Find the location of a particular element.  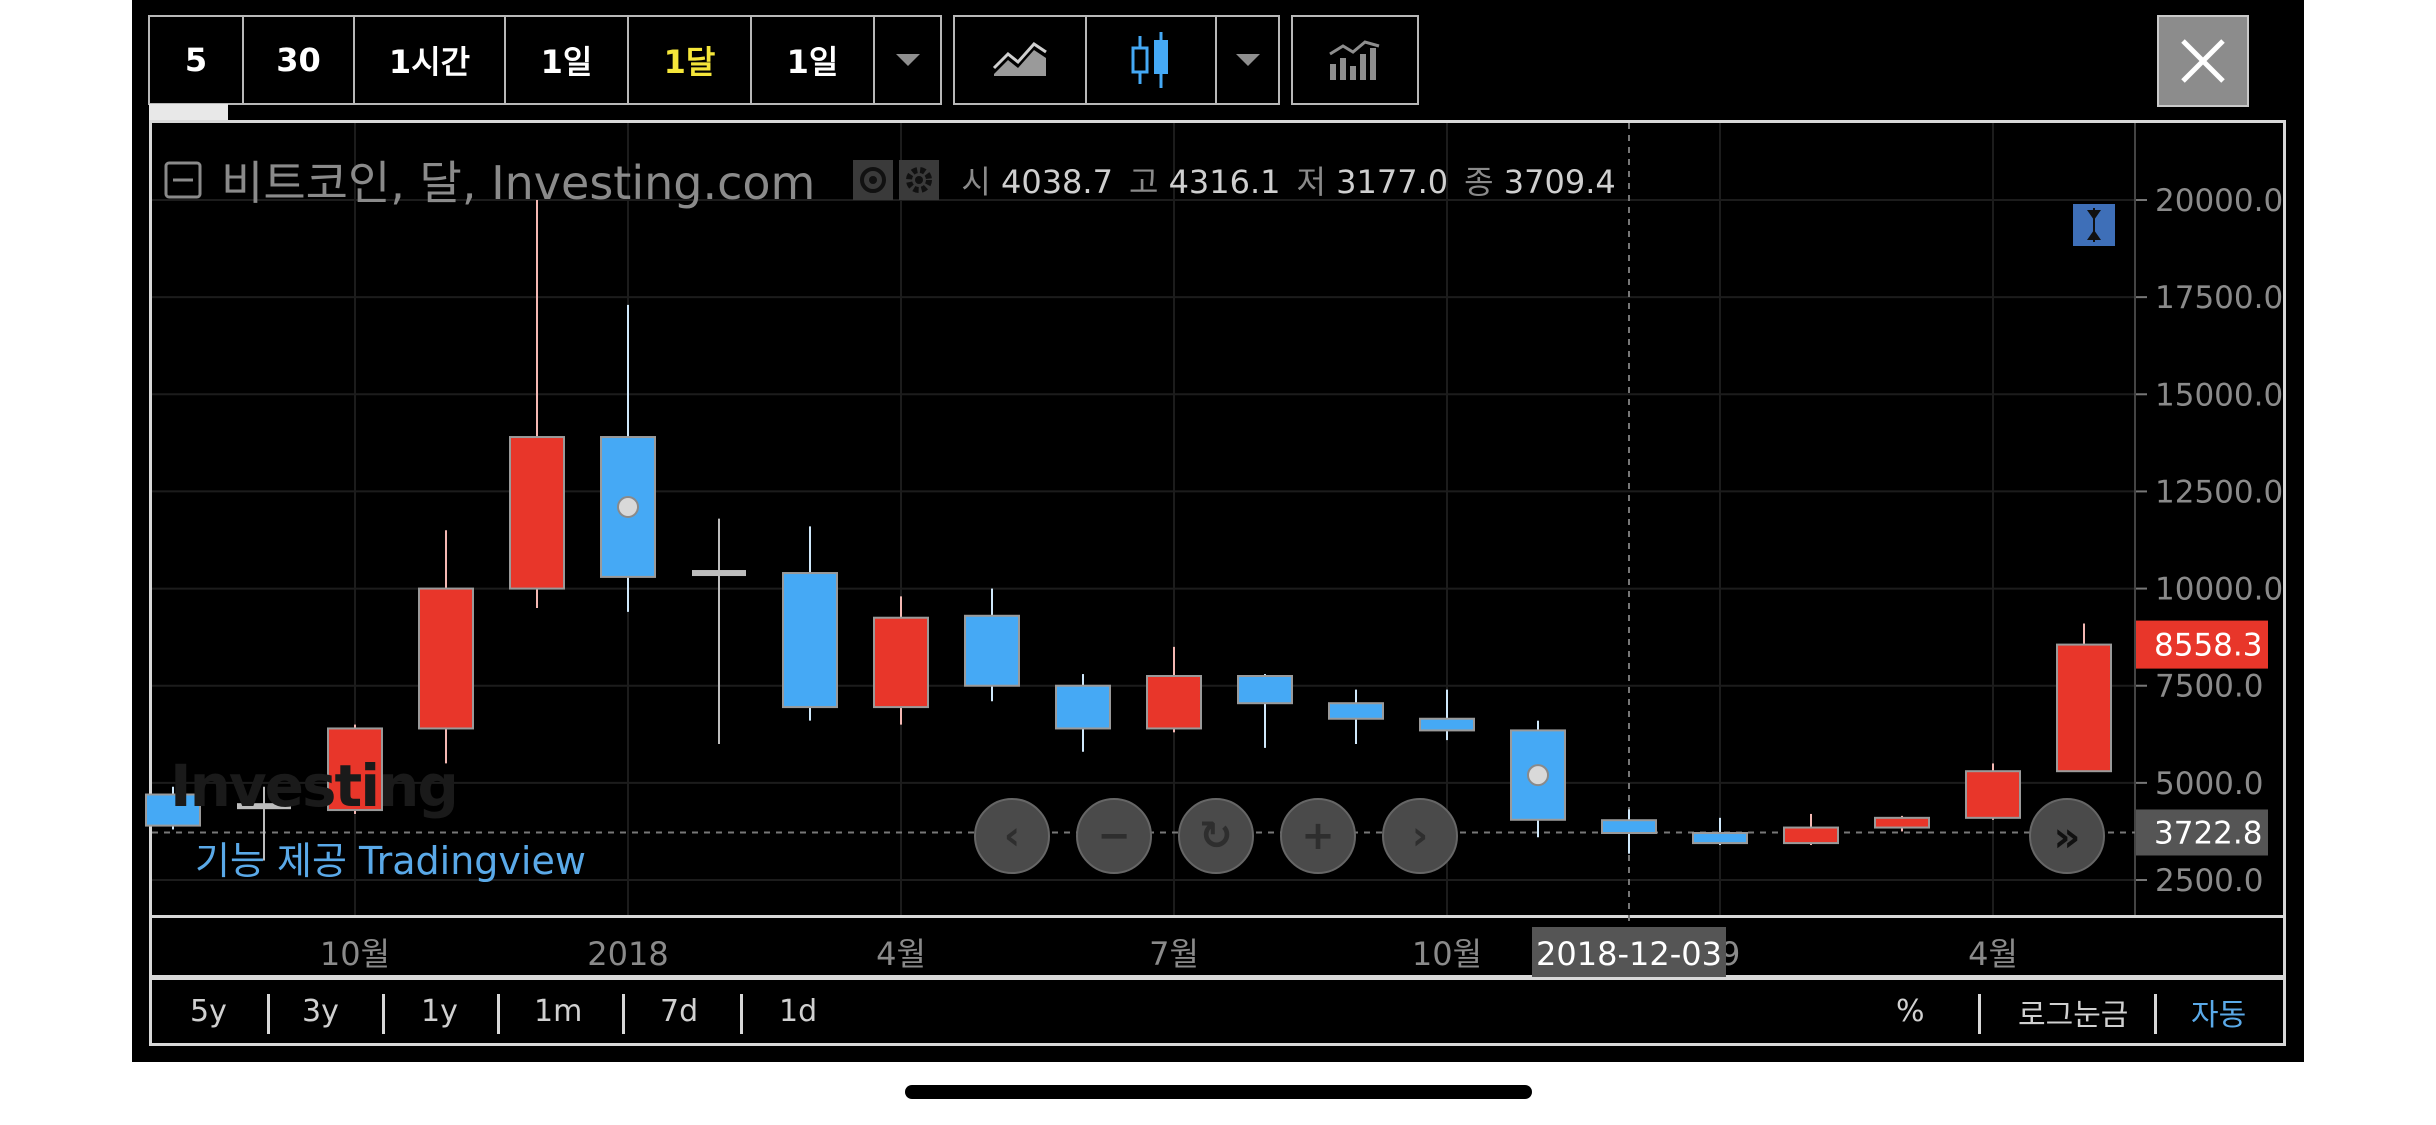

range-label: 5y is located at coordinates (208, 1011).